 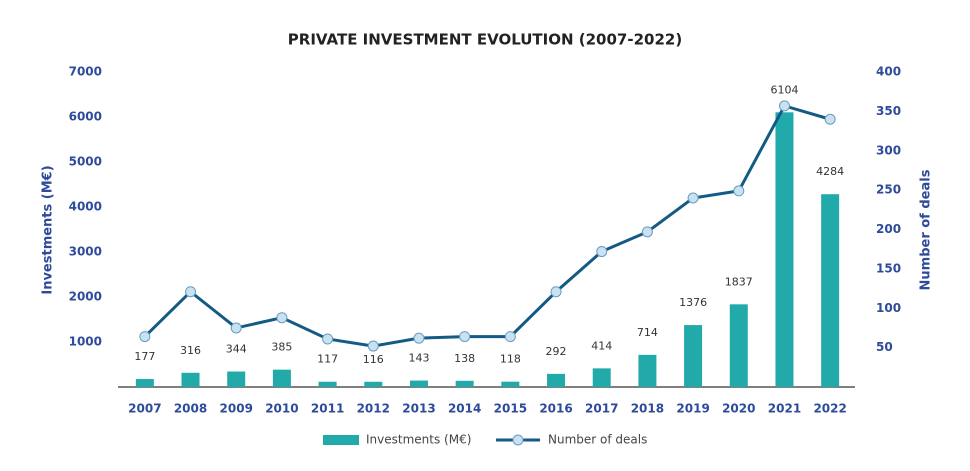 I want to click on x-tick-label: 2017, so click(x=601, y=409).